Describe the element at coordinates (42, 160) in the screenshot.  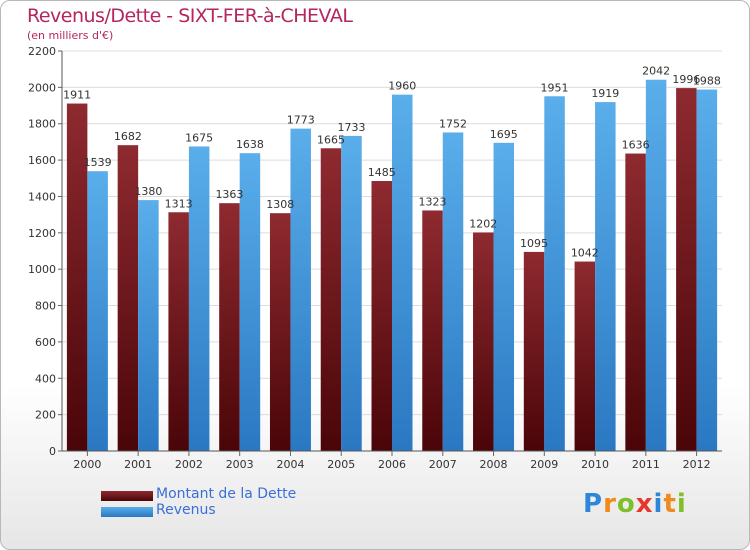
I see `y-tick-label: 1600` at that location.